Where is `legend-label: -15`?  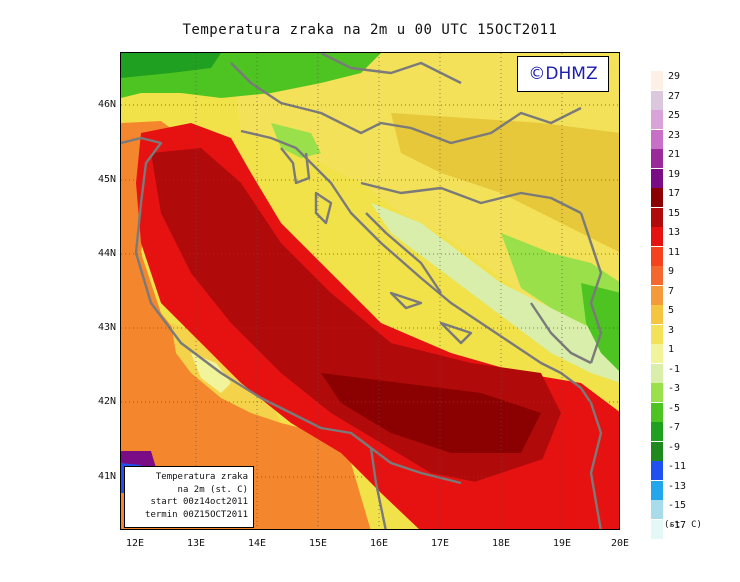
legend-label: -15 is located at coordinates (677, 505).